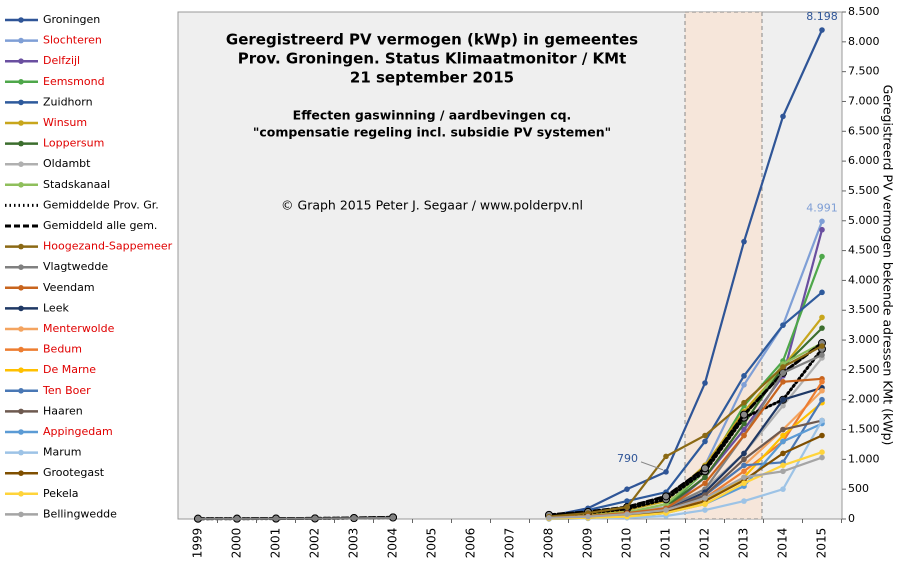  What do you see at coordinates (864, 41) in the screenshot?
I see `y-tick-label: 8.000` at bounding box center [864, 41].